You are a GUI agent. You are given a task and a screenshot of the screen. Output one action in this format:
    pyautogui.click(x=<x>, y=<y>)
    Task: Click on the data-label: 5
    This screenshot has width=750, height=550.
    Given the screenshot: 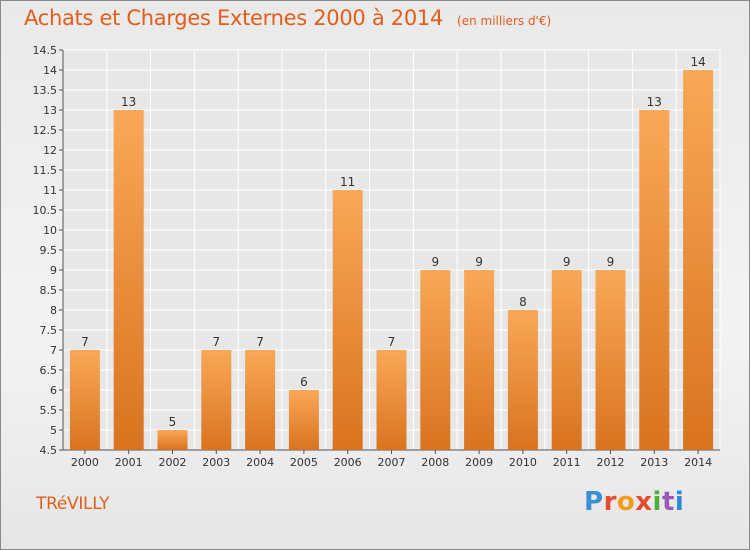 What is the action you would take?
    pyautogui.click(x=173, y=422)
    